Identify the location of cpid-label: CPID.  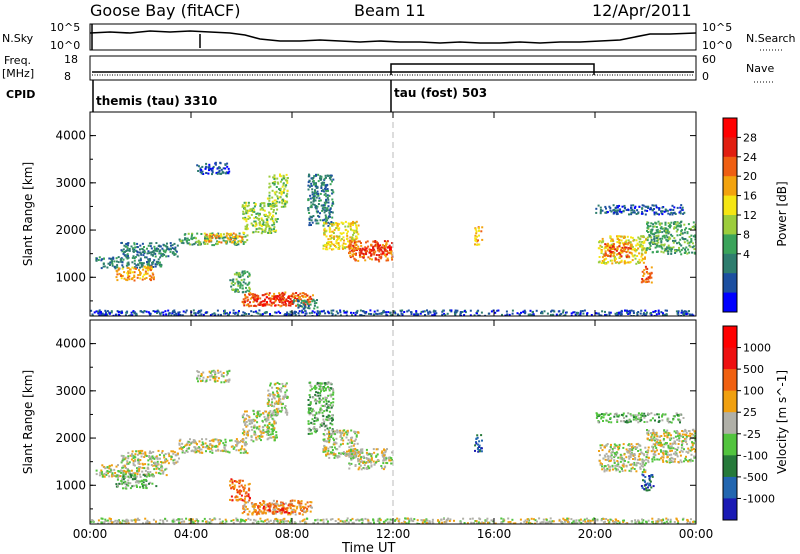
(20, 94).